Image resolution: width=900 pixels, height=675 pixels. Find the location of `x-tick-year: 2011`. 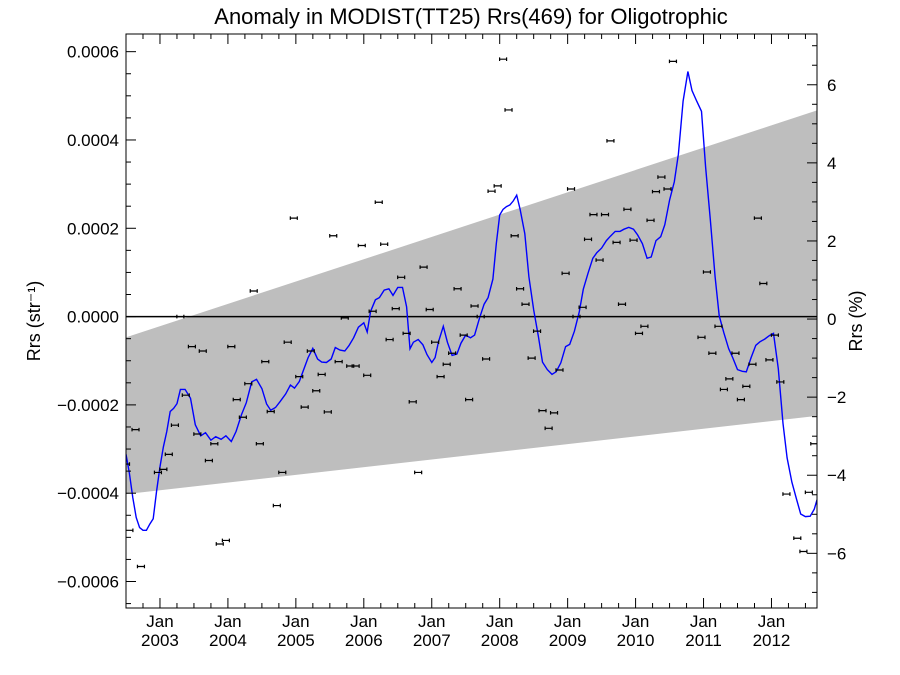

x-tick-year: 2011 is located at coordinates (703, 640).